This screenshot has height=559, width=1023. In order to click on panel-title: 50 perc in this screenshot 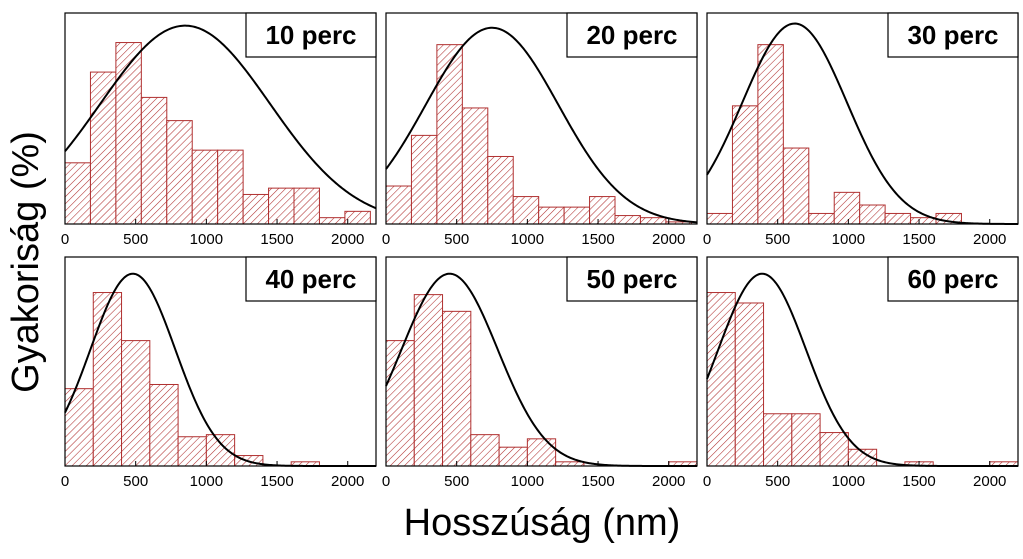, I will do `click(631, 279)`.